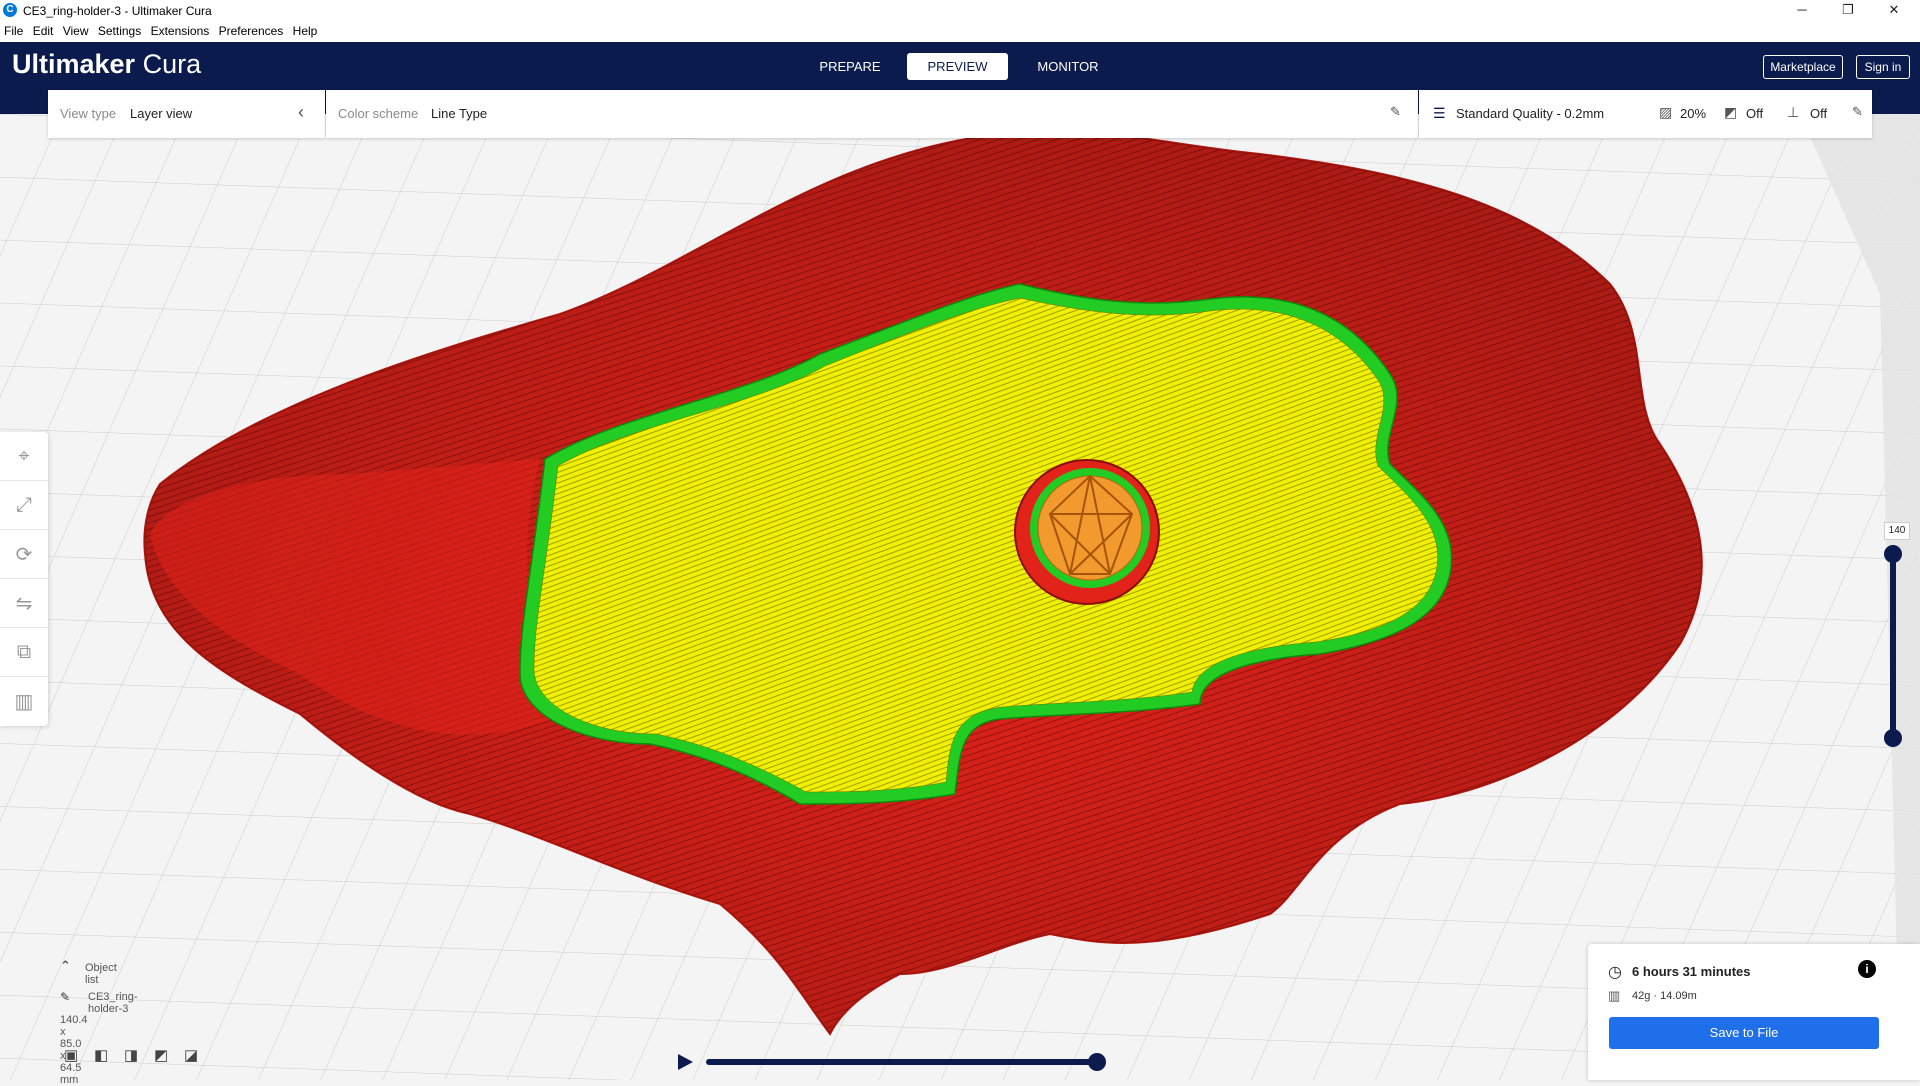  I want to click on menu-preferences: Preferences, so click(251, 31).